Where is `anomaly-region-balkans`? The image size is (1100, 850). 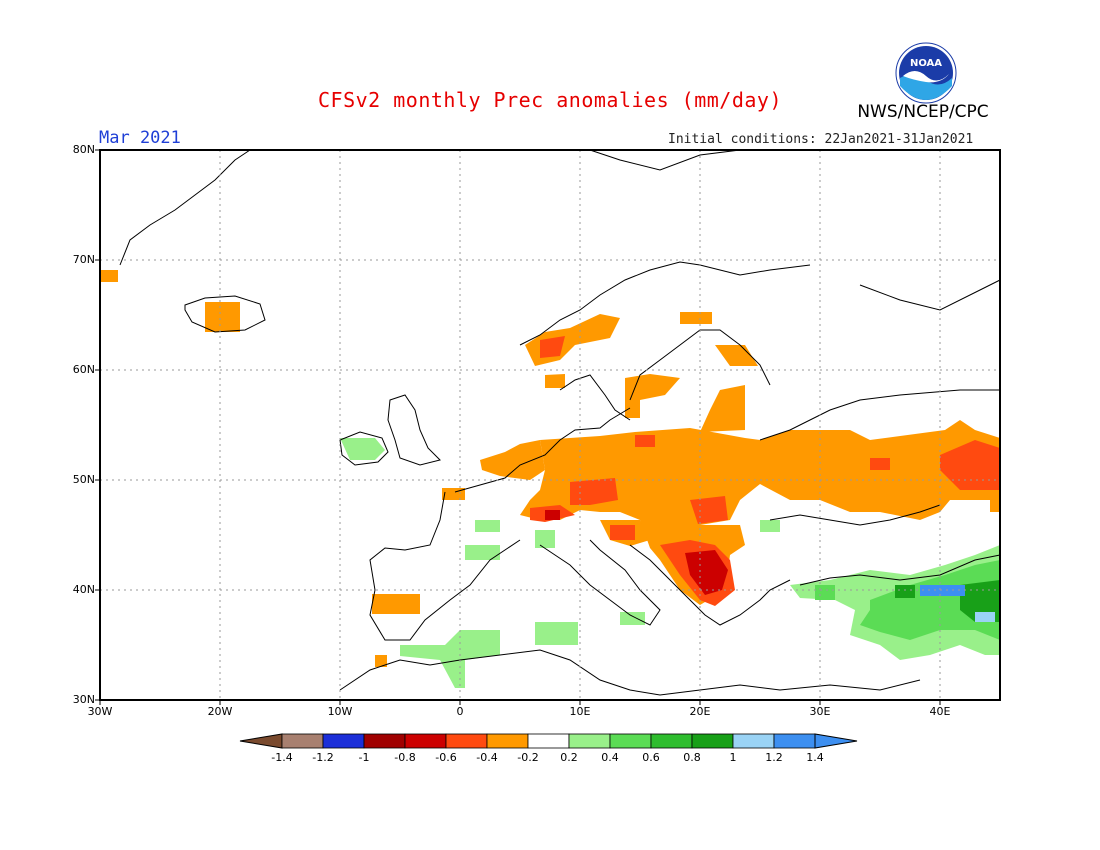 anomaly-region-balkans is located at coordinates (692, 562).